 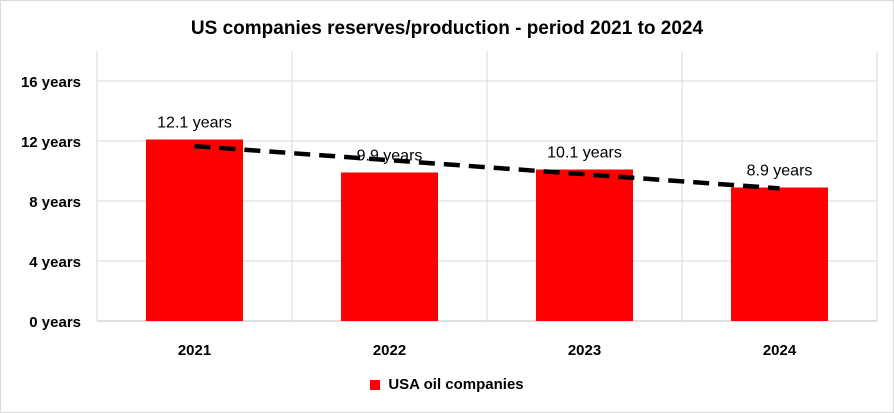 I want to click on bar-2022, so click(x=389, y=246).